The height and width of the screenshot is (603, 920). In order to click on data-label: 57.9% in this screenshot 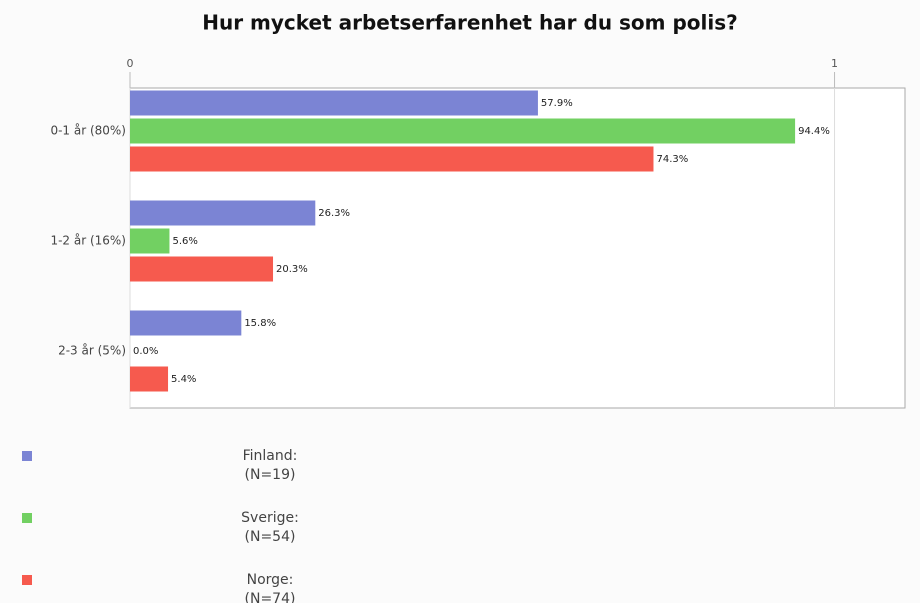, I will do `click(557, 103)`.